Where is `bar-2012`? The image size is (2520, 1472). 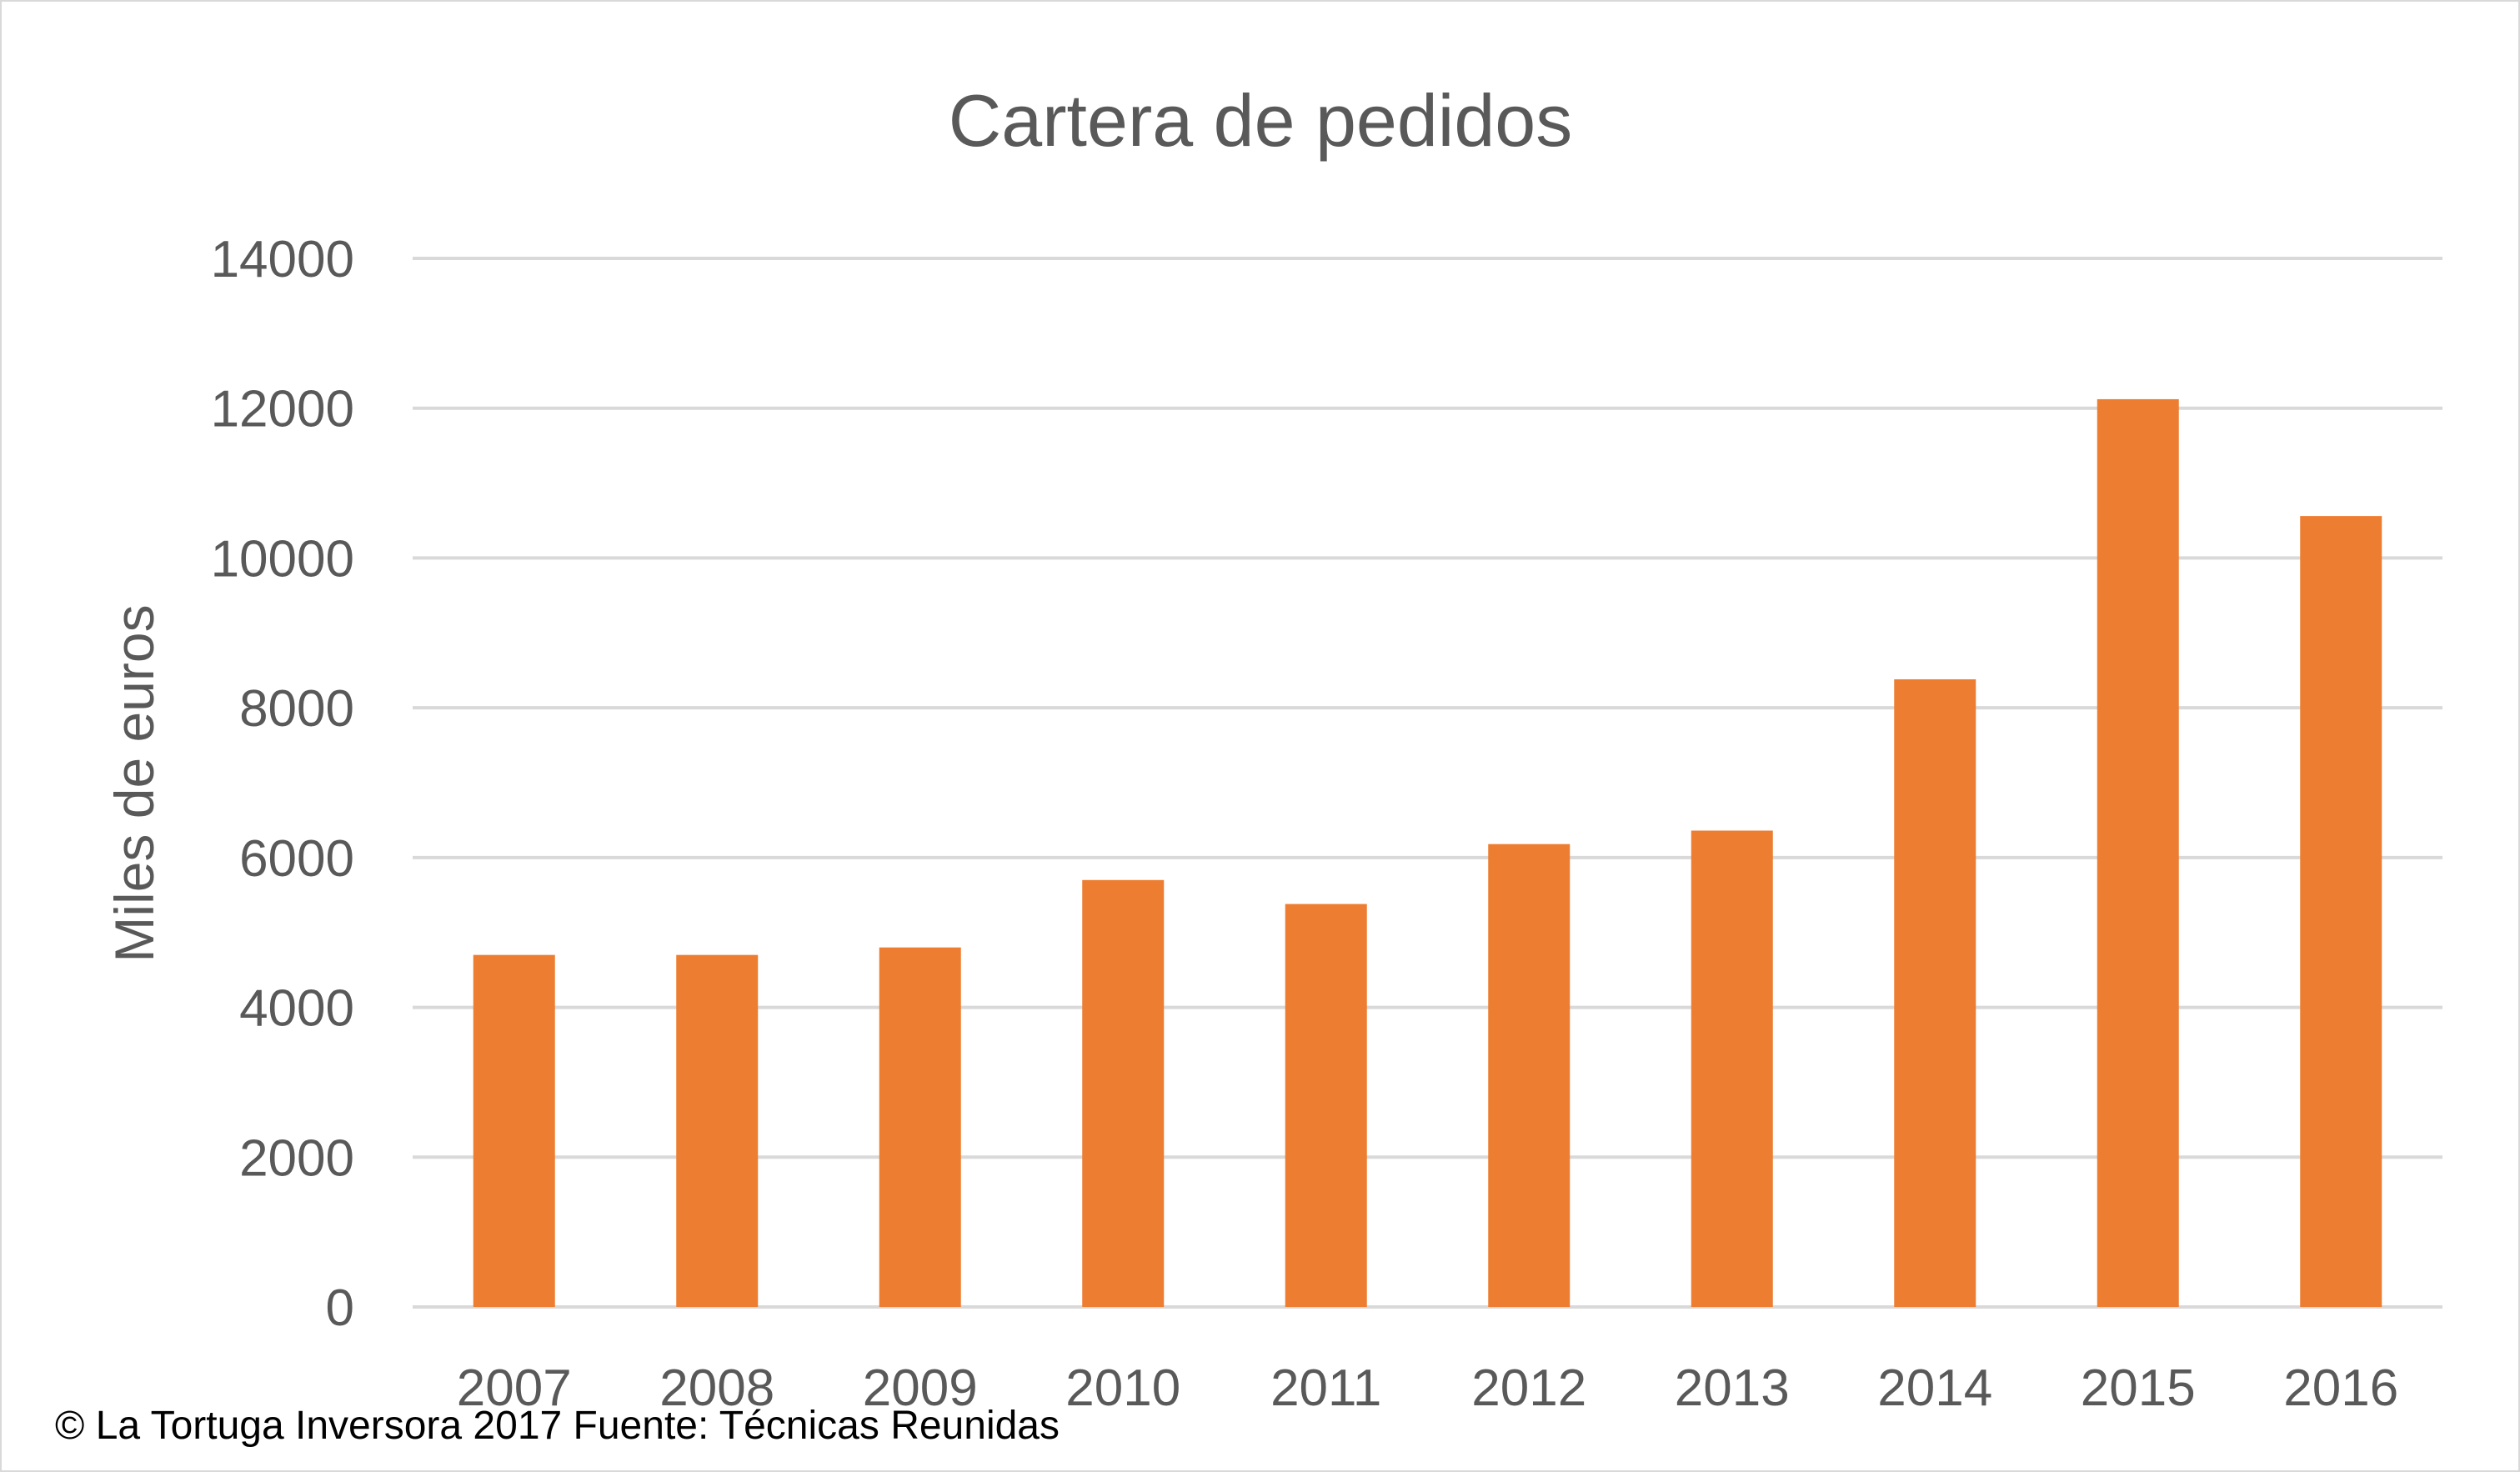 bar-2012 is located at coordinates (1529, 1075).